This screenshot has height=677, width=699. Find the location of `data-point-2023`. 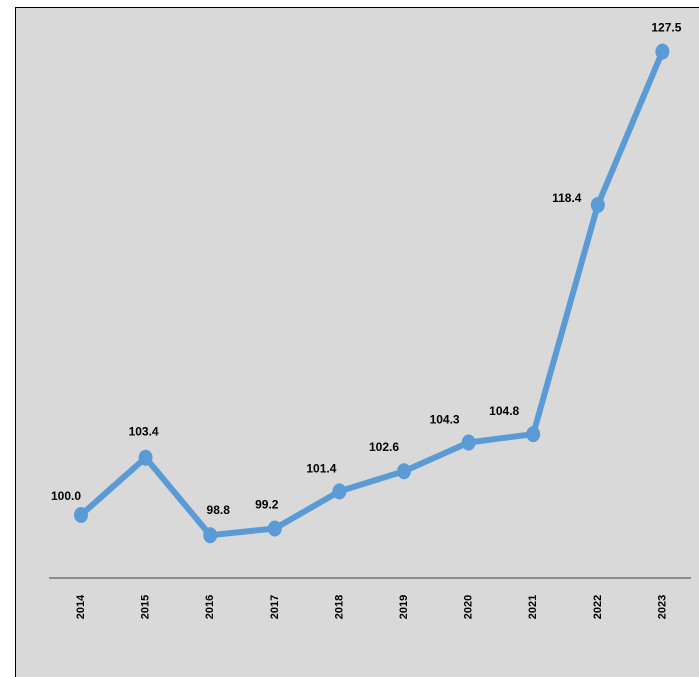

data-point-2023 is located at coordinates (662, 52).